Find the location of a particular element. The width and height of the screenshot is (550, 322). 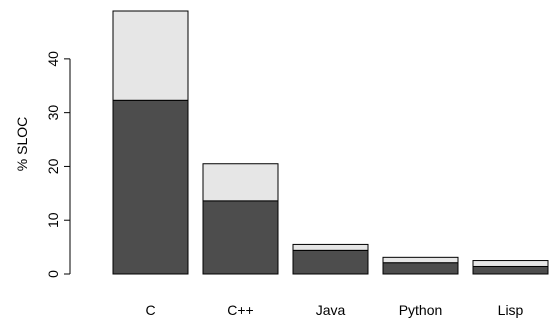

x-tick-label: Java is located at coordinates (331, 310).